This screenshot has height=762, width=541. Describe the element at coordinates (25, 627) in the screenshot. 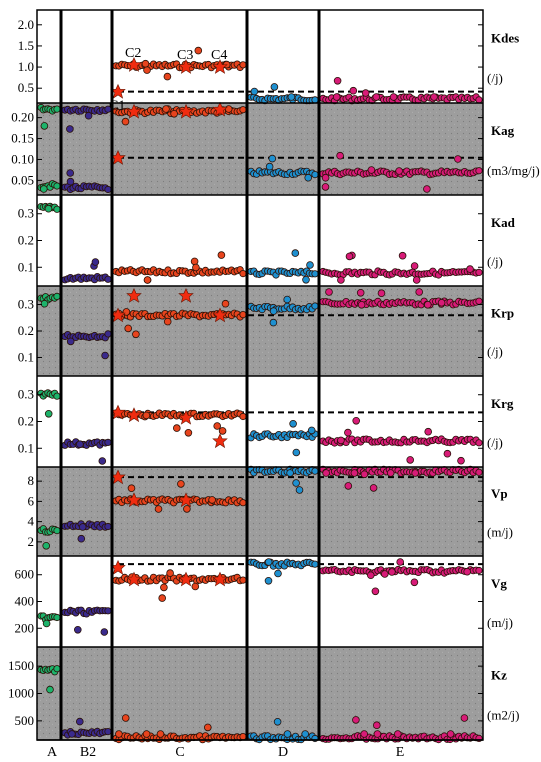

I see `panel-vg-tick-label: 200` at that location.